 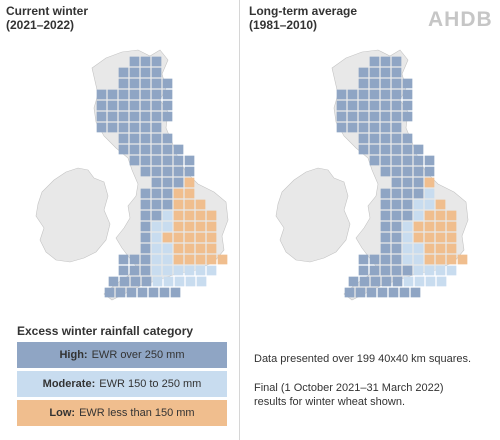 I want to click on legend-low: Low: EWR less than 150 mm, so click(x=122, y=413).